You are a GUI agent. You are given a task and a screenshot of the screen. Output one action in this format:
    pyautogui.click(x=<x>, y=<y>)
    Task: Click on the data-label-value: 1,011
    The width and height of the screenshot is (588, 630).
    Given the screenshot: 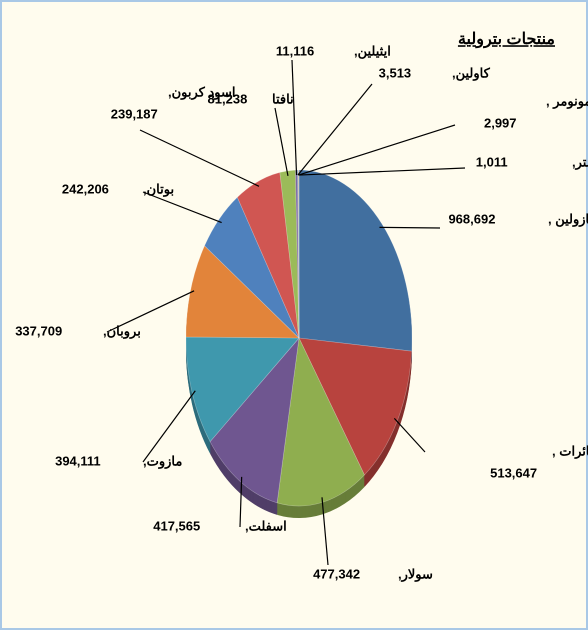 What is the action you would take?
    pyautogui.click(x=492, y=161)
    